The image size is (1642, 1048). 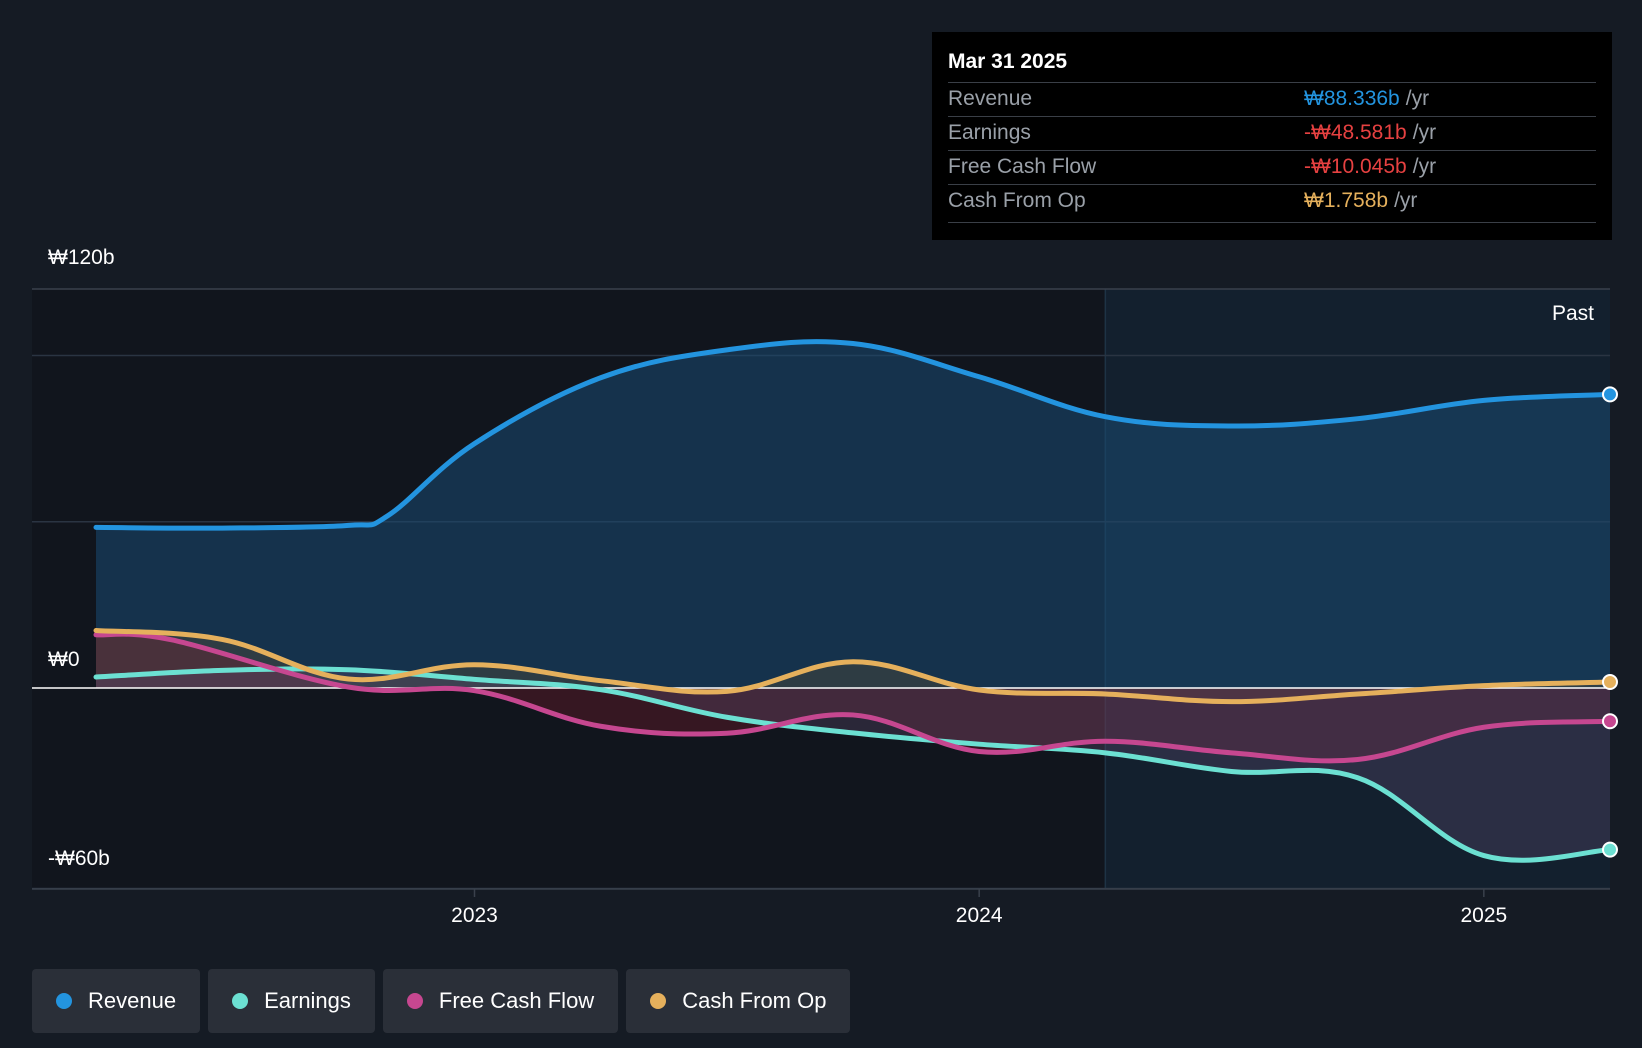 I want to click on area-cash-from-op, so click(x=853, y=666).